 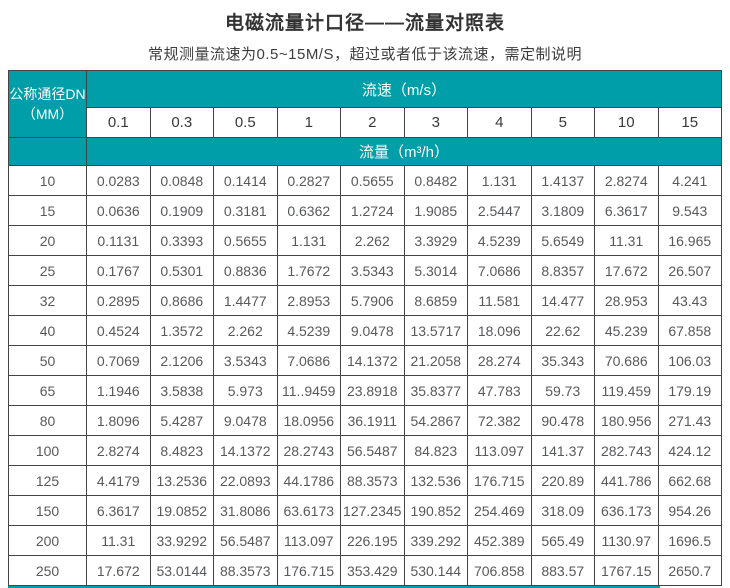 What do you see at coordinates (562, 480) in the screenshot?
I see `flow-value-cell: 220.89` at bounding box center [562, 480].